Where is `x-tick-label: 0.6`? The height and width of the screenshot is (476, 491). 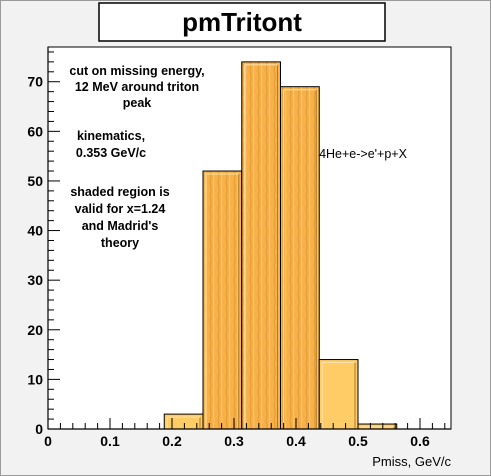
x-tick-label: 0.6 is located at coordinates (420, 441).